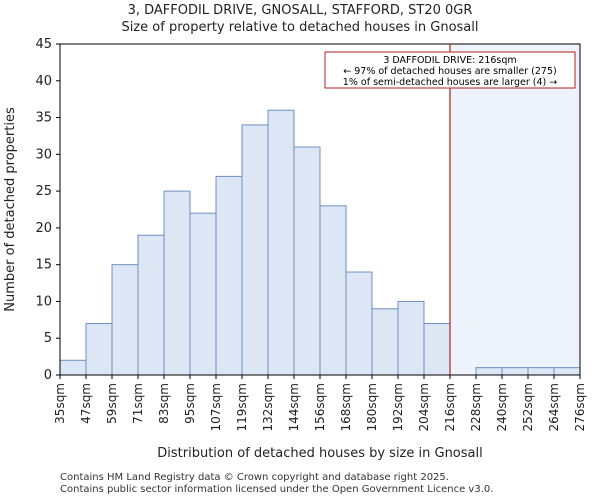 Image resolution: width=600 pixels, height=500 pixels. Describe the element at coordinates (541, 371) in the screenshot. I see `bar-252sqm` at that location.